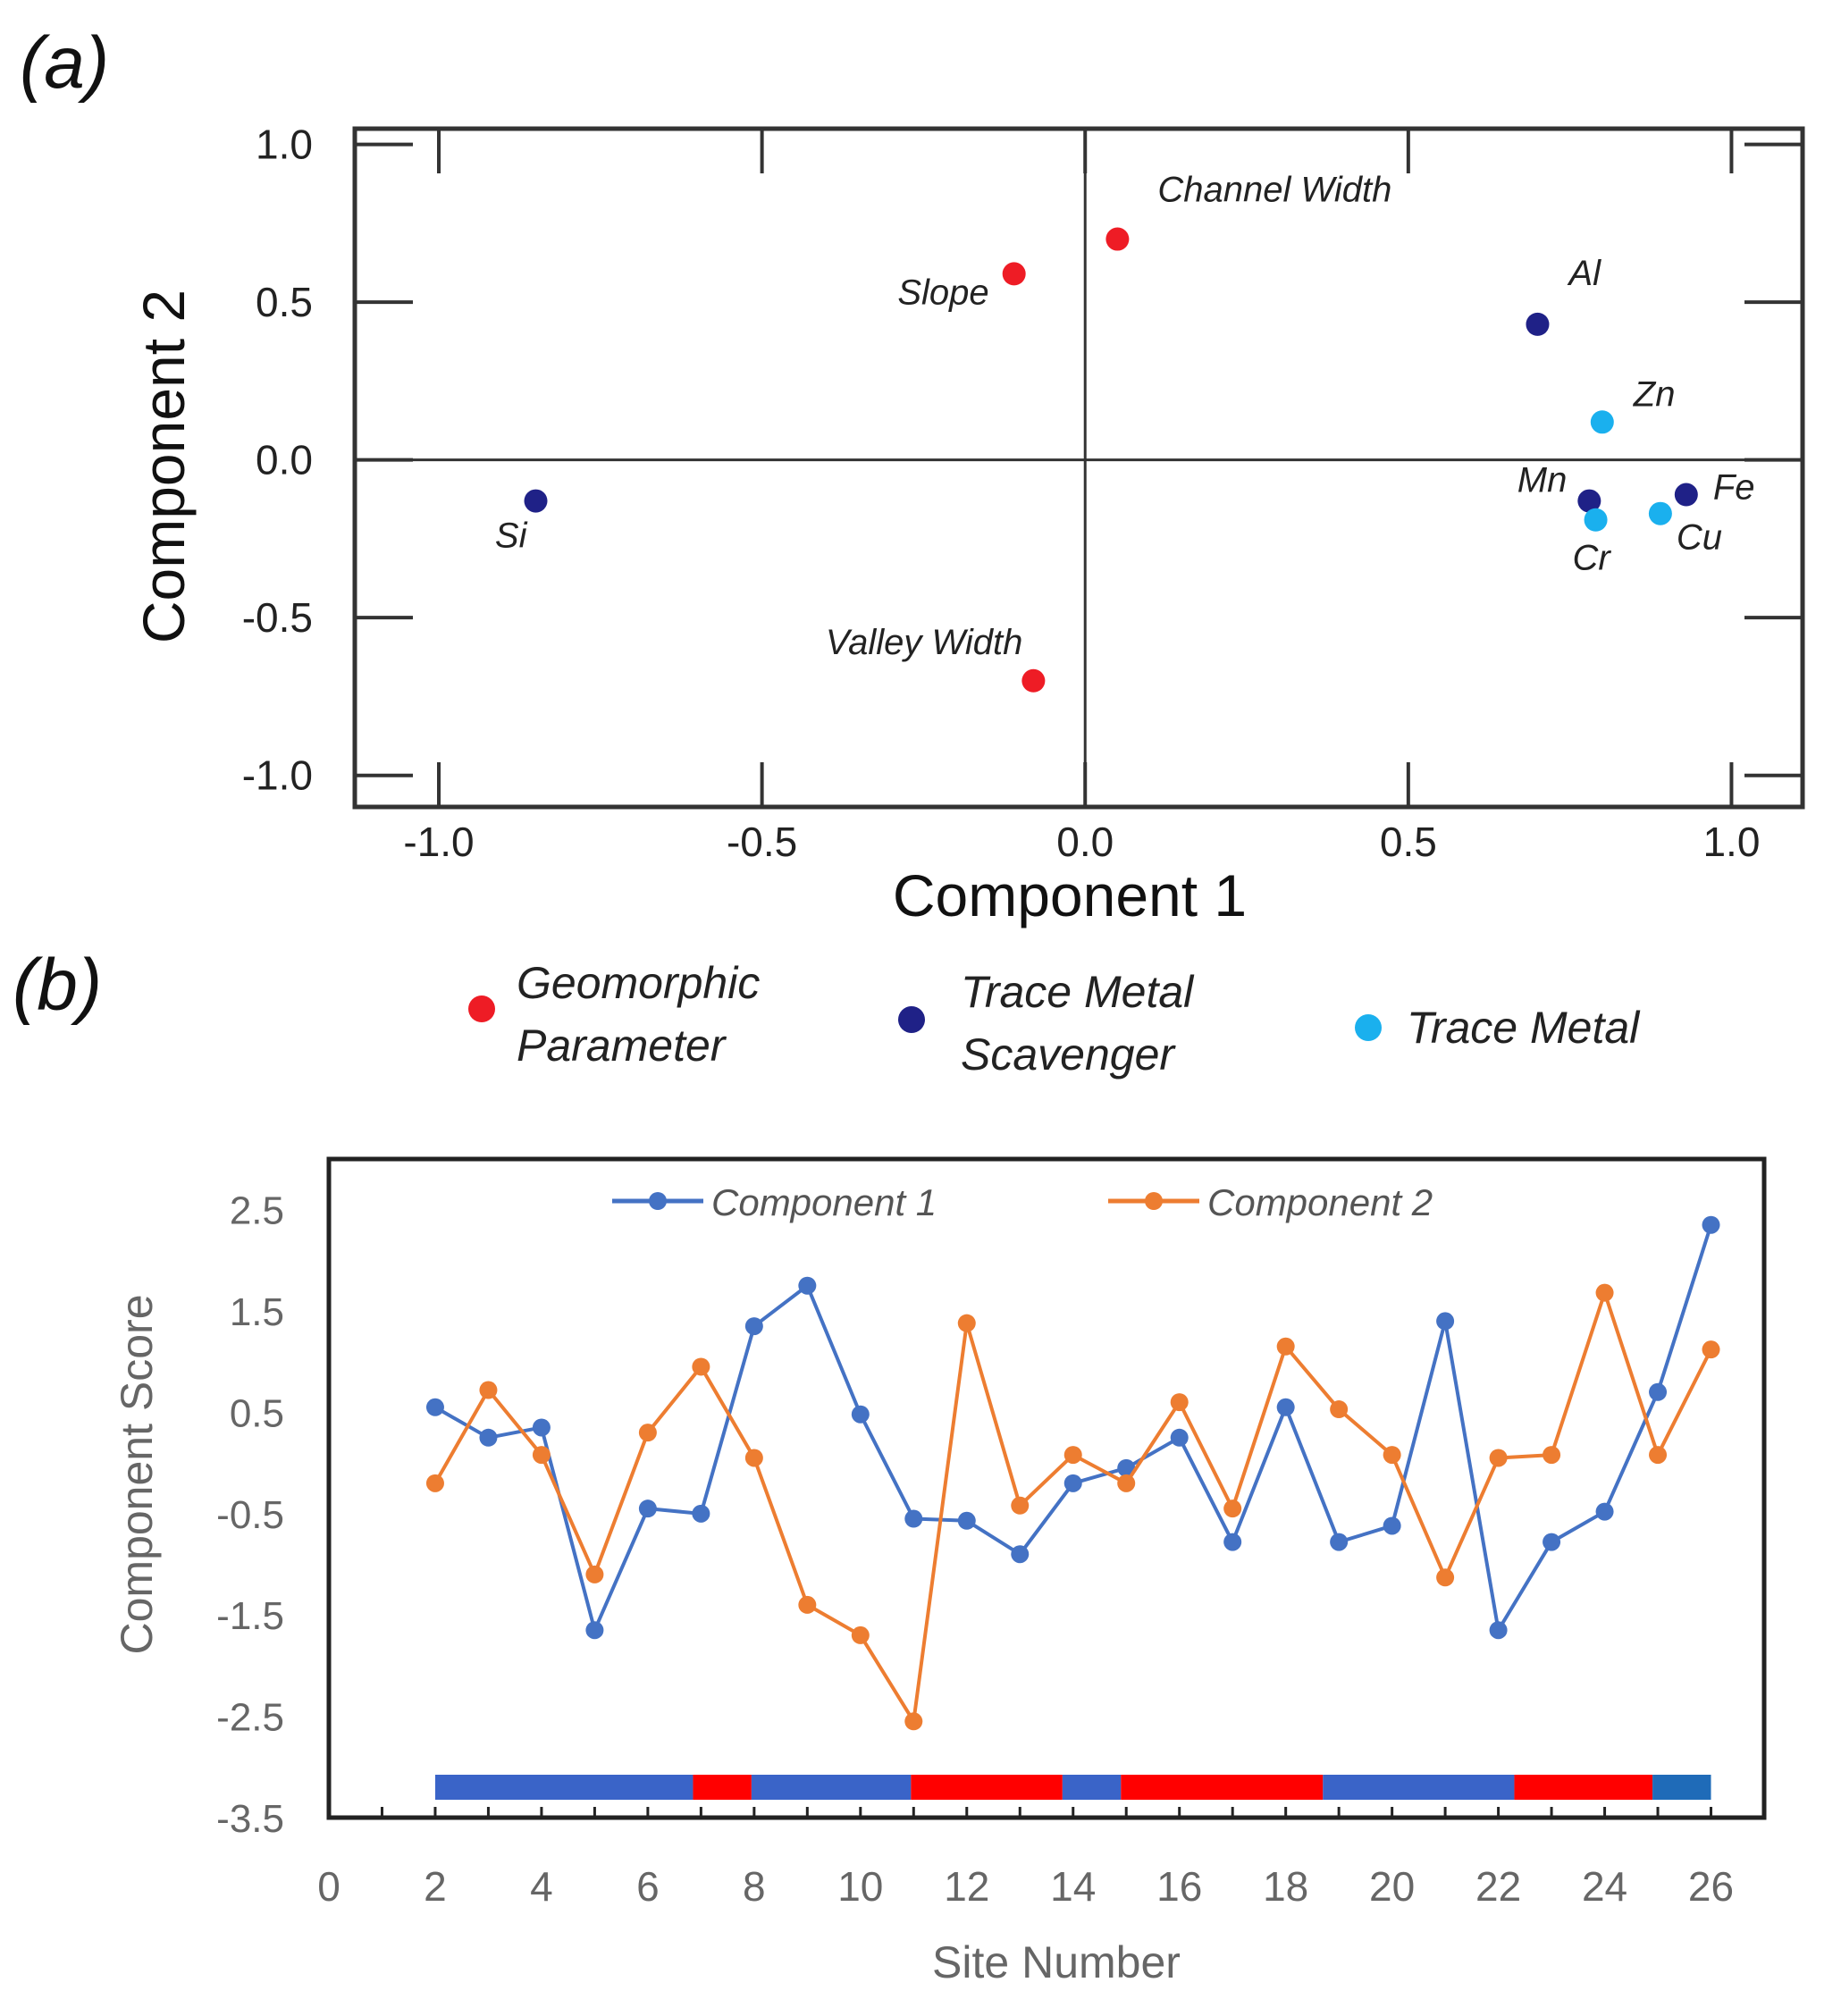 This screenshot has height=2016, width=1841. Describe the element at coordinates (438, 842) in the screenshot. I see `scatter-x-tick-label: -1.0` at that location.